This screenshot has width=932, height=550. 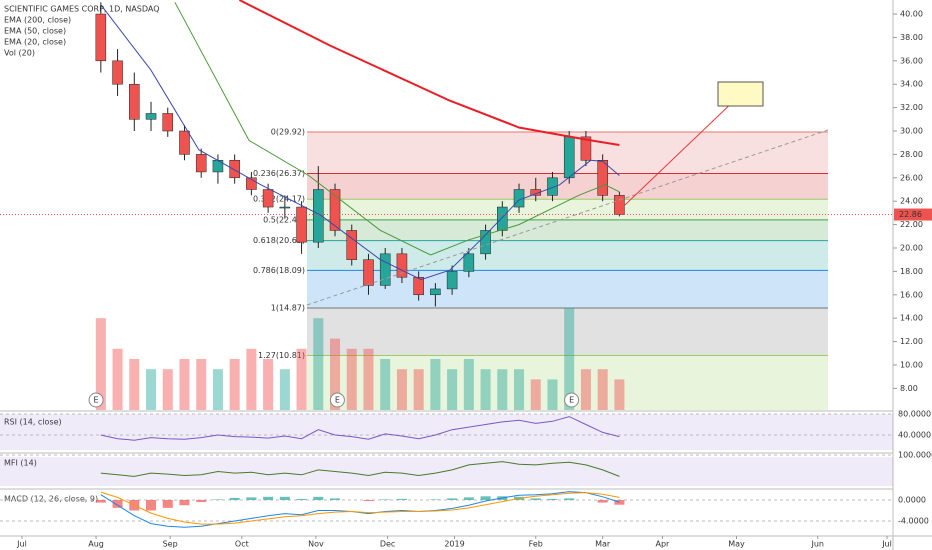 What do you see at coordinates (288, 131) in the screenshot?
I see `fib-label: 0(29.92)` at bounding box center [288, 131].